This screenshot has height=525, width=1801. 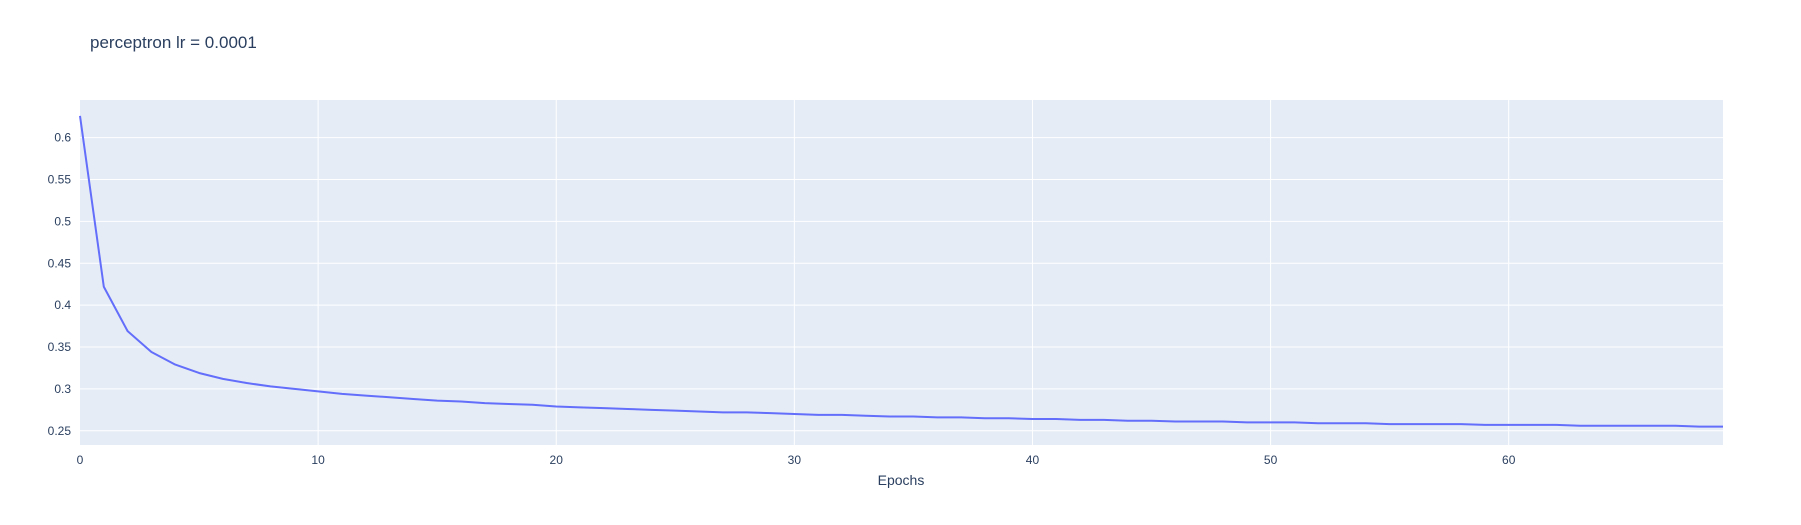 What do you see at coordinates (1271, 460) in the screenshot?
I see `x-tick-label: 50` at bounding box center [1271, 460].